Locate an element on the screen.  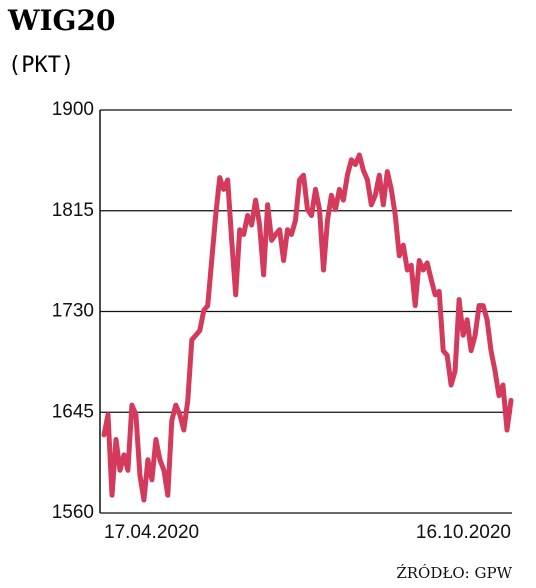
x-tick-label: 16.10.2020 is located at coordinates (463, 532).